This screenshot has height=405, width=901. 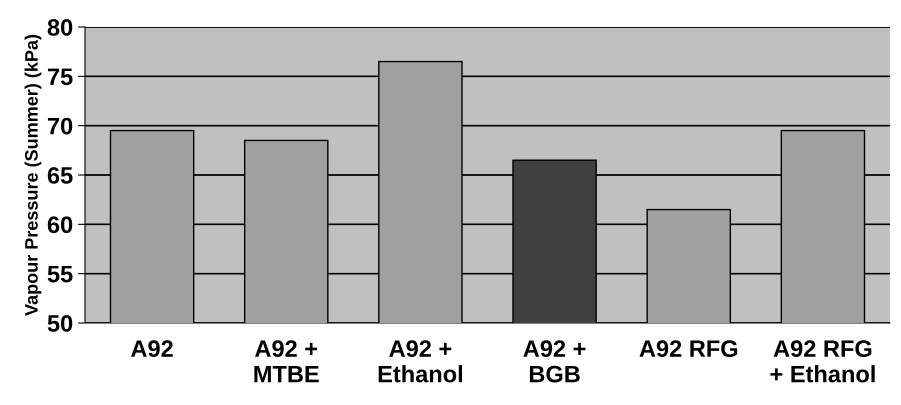 I want to click on y-axis-title: Vapour Pressure (Summer) (kPa), so click(x=33, y=175).